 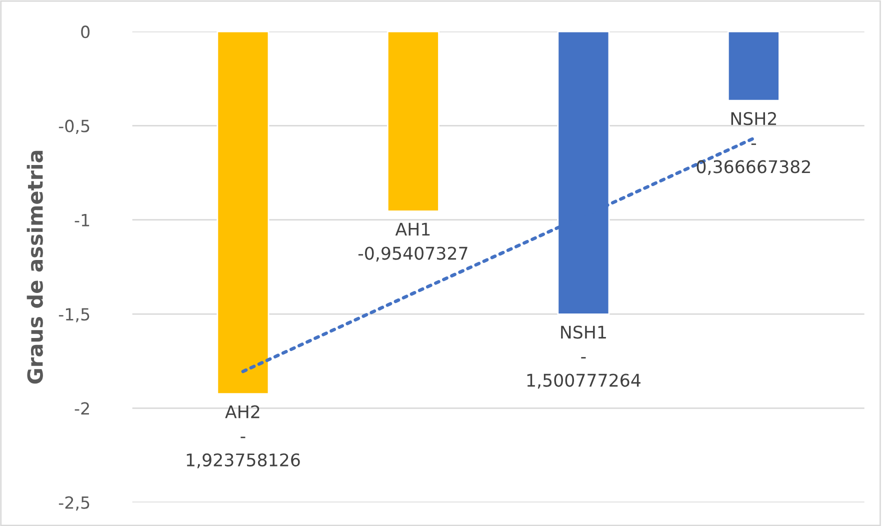 I want to click on y-tick-label: -1, so click(x=82, y=220).